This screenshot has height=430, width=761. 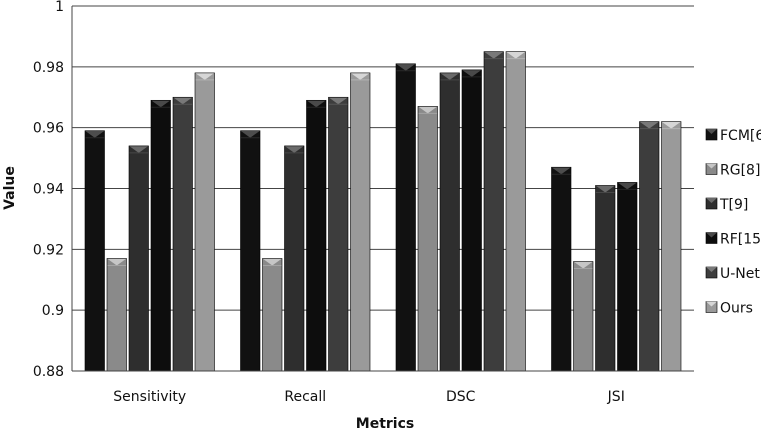 I want to click on x-tick-label: Sensitivity, so click(x=149, y=397).